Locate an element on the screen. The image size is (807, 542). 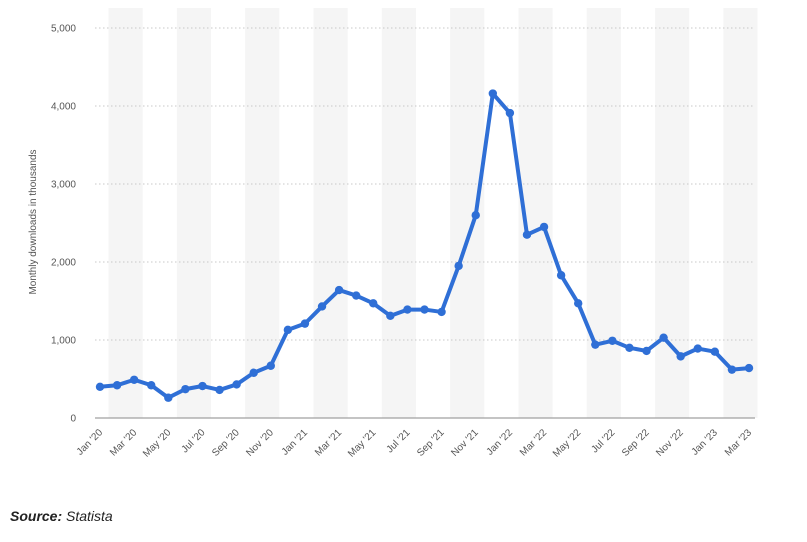
x-tick-label: Mar '21 is located at coordinates (328, 442).